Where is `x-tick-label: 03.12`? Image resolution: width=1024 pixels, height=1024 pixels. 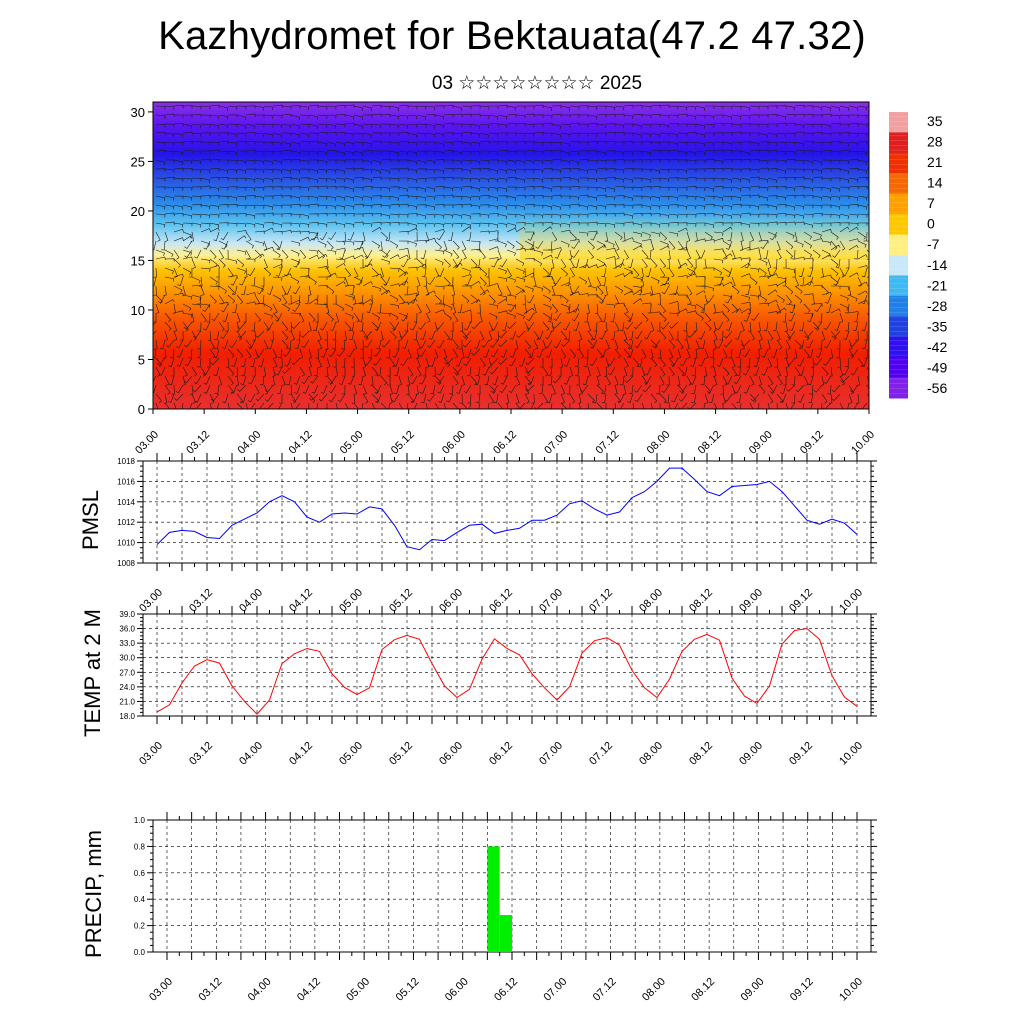 x-tick-label: 03.12 is located at coordinates (201, 754).